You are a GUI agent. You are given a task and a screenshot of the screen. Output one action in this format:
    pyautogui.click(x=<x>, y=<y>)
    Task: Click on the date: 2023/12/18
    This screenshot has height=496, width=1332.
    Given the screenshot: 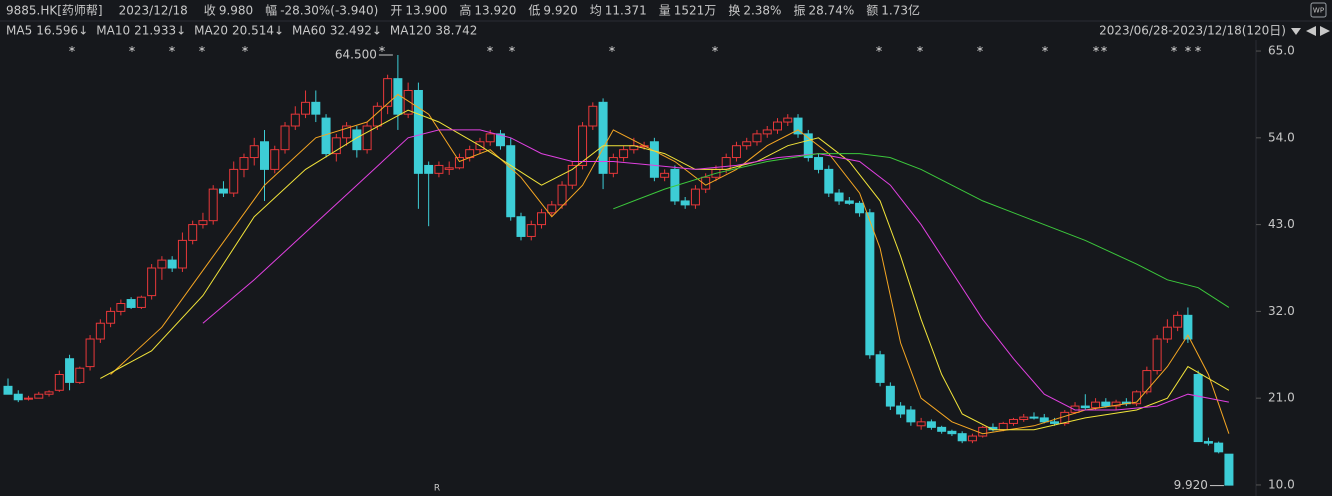 What is the action you would take?
    pyautogui.click(x=153, y=11)
    